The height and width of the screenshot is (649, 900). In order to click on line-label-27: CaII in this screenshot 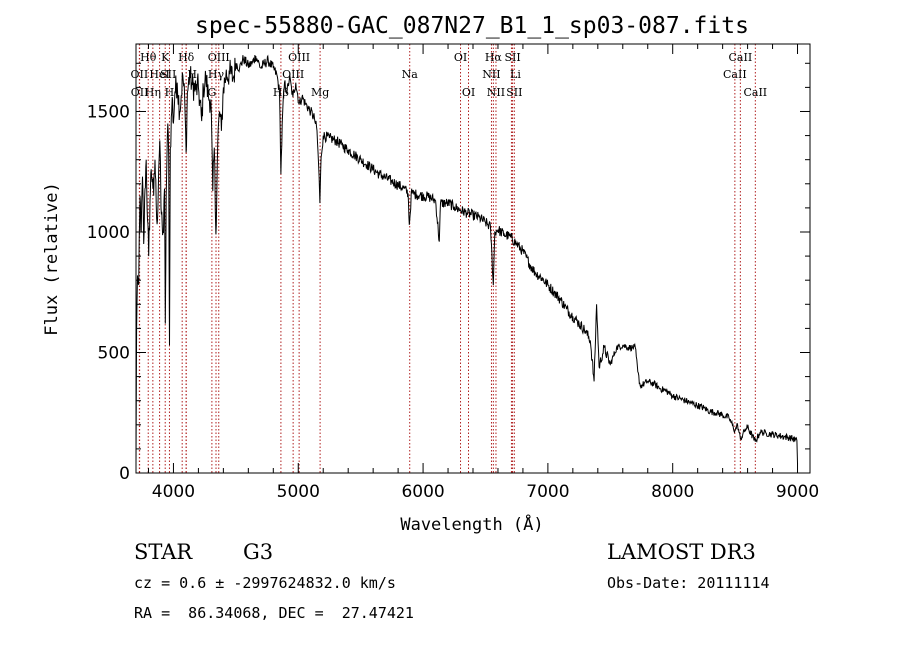, I will do `click(735, 74)`.